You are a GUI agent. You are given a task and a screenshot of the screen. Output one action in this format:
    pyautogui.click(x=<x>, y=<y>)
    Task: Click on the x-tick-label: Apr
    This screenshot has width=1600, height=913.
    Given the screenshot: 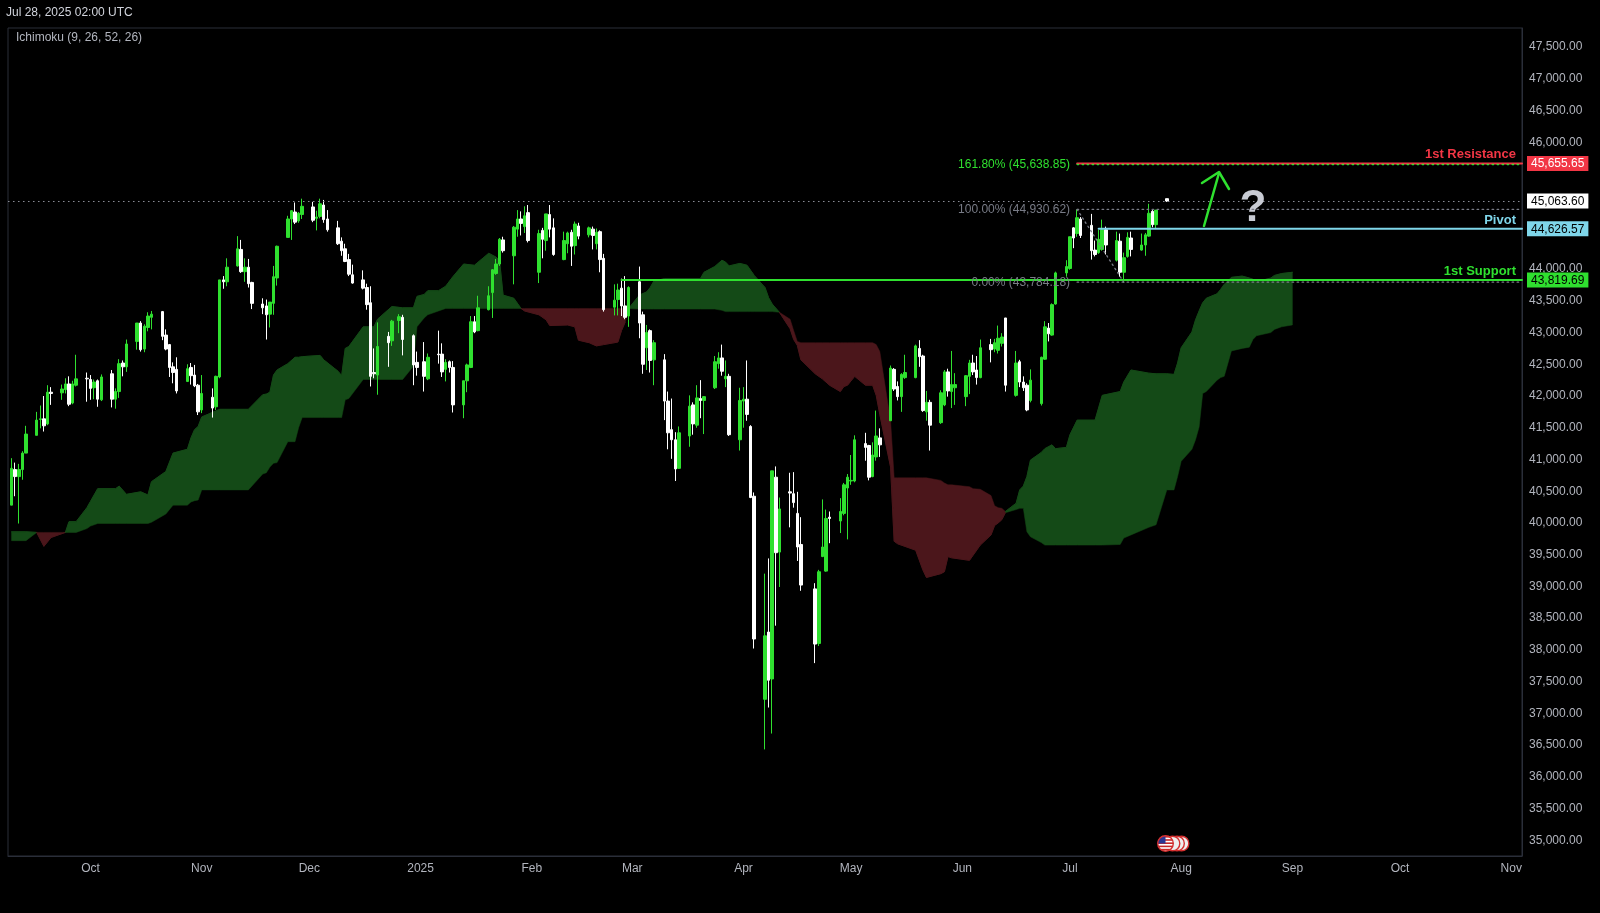 What is the action you would take?
    pyautogui.click(x=743, y=868)
    